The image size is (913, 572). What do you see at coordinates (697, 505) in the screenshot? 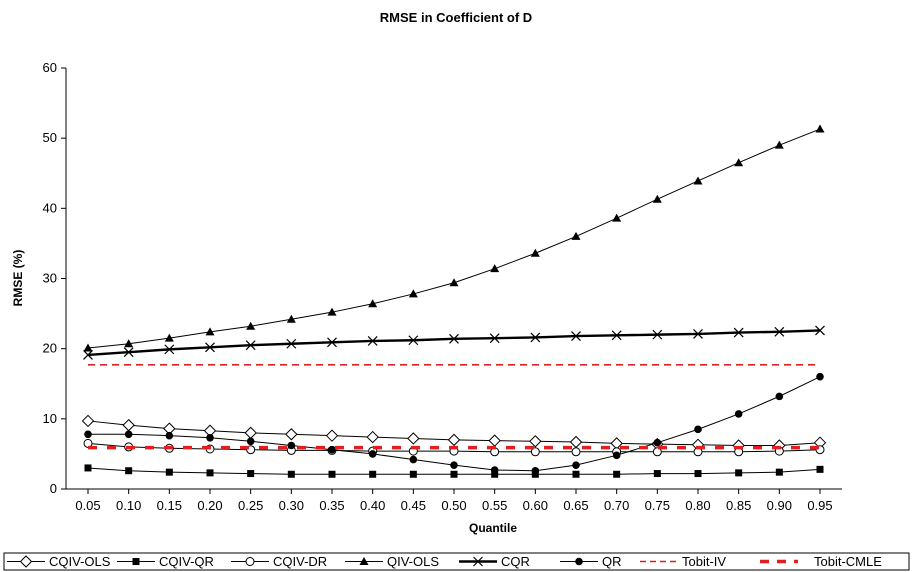
I see `x-tick-label: 0.80` at bounding box center [697, 505].